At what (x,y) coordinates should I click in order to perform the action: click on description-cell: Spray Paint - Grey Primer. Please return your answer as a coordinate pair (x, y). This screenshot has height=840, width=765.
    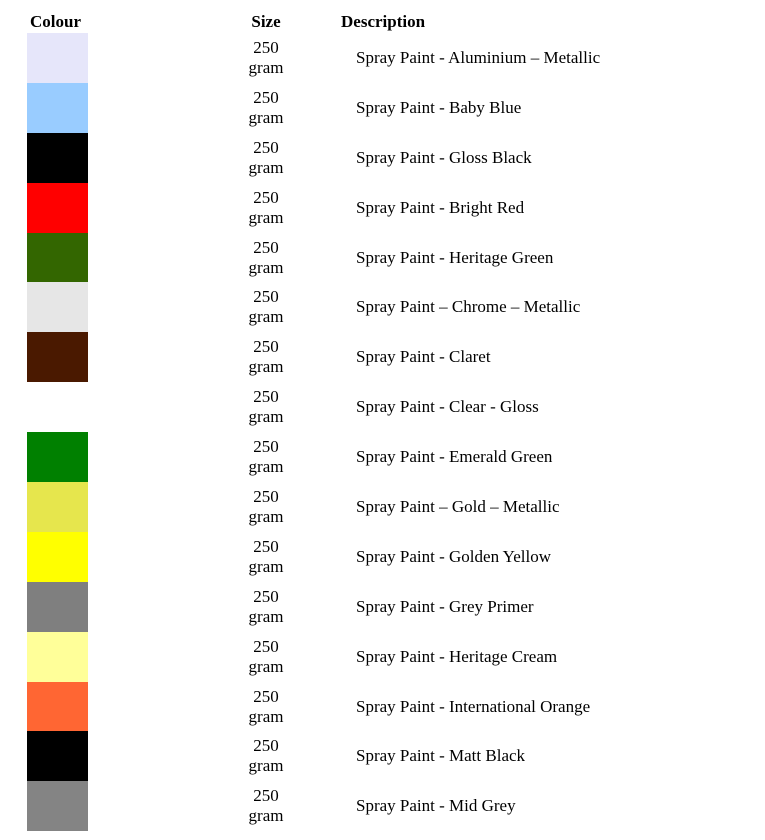
    Looking at the image, I should click on (445, 606).